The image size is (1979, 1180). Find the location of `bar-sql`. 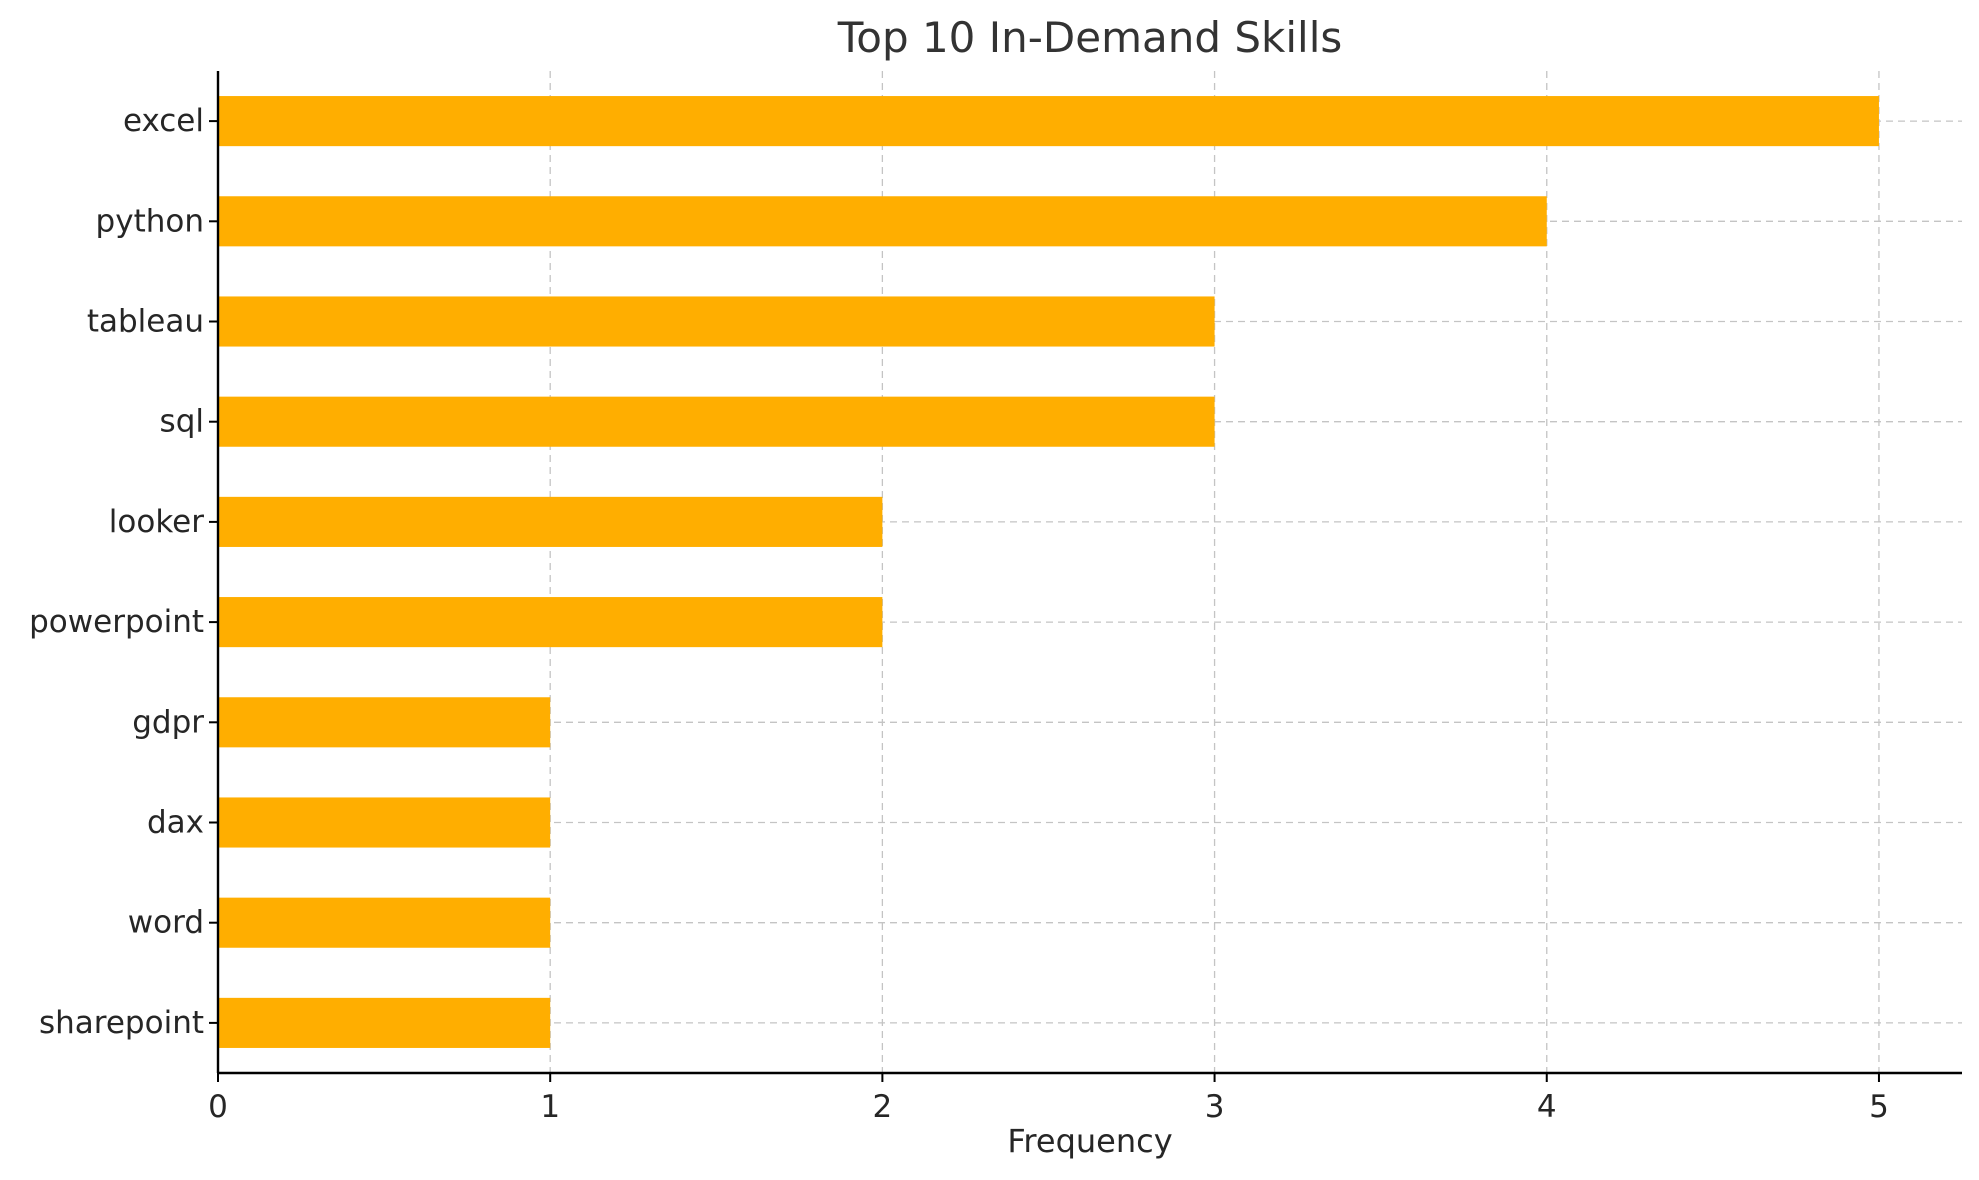

bar-sql is located at coordinates (716, 421).